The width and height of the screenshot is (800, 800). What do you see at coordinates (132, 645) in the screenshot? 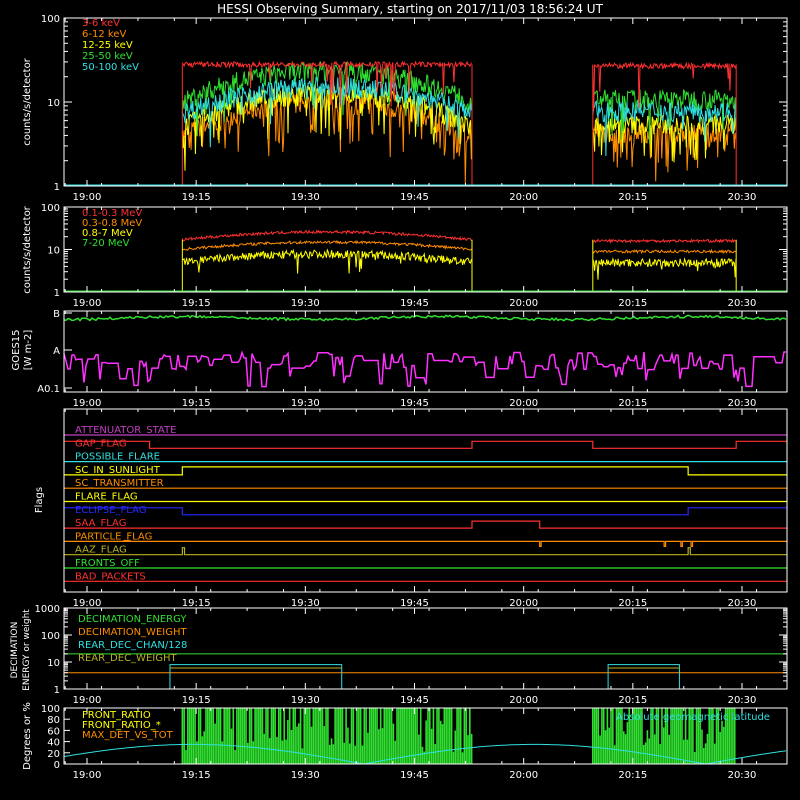
I see `decim-legend-entry: REAR_DEC_CHAN/128` at bounding box center [132, 645].